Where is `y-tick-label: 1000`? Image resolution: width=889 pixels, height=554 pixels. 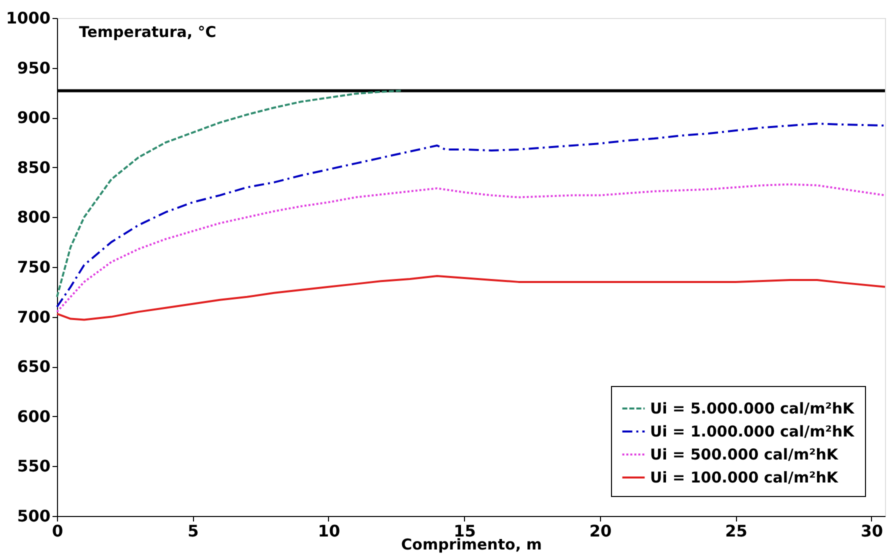
y-tick-label: 1000 is located at coordinates (28, 18).